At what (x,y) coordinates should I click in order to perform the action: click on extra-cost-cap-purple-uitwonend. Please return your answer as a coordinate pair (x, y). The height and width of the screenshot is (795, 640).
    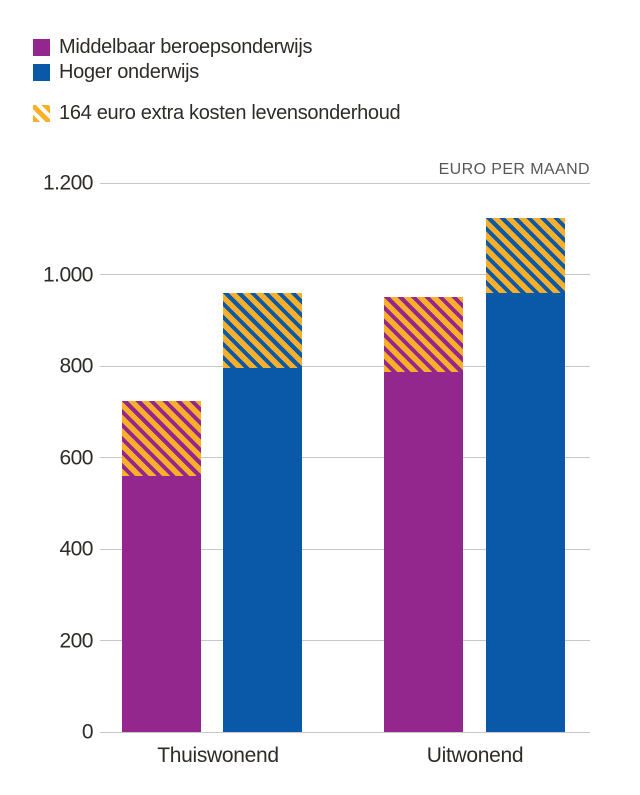
    Looking at the image, I should click on (423, 334).